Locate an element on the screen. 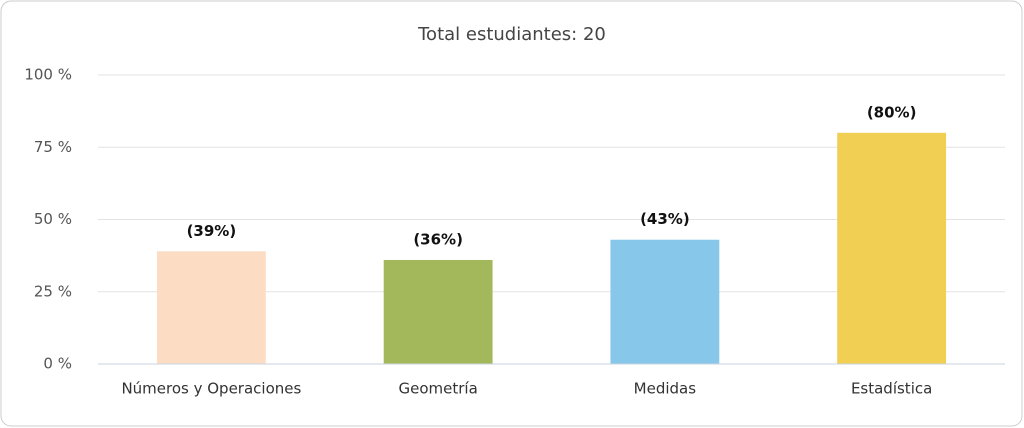 The image size is (1024, 428). x-tick-label: Estadística is located at coordinates (891, 389).